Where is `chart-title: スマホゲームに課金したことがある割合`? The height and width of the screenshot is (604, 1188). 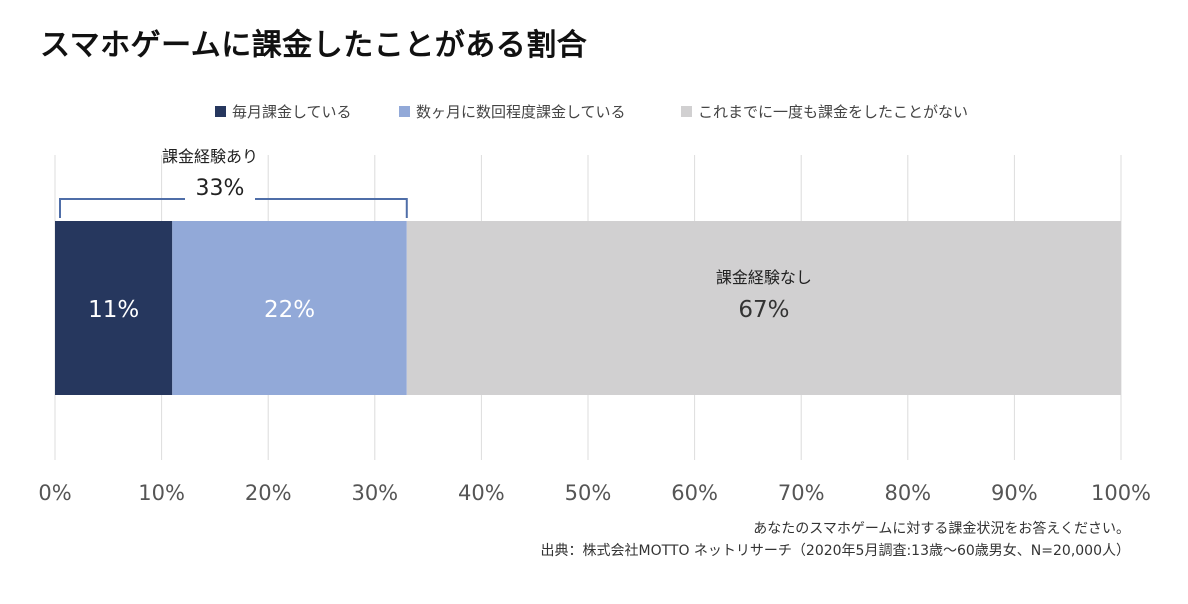
chart-title: スマホゲームに課金したことがある割合 is located at coordinates (314, 45).